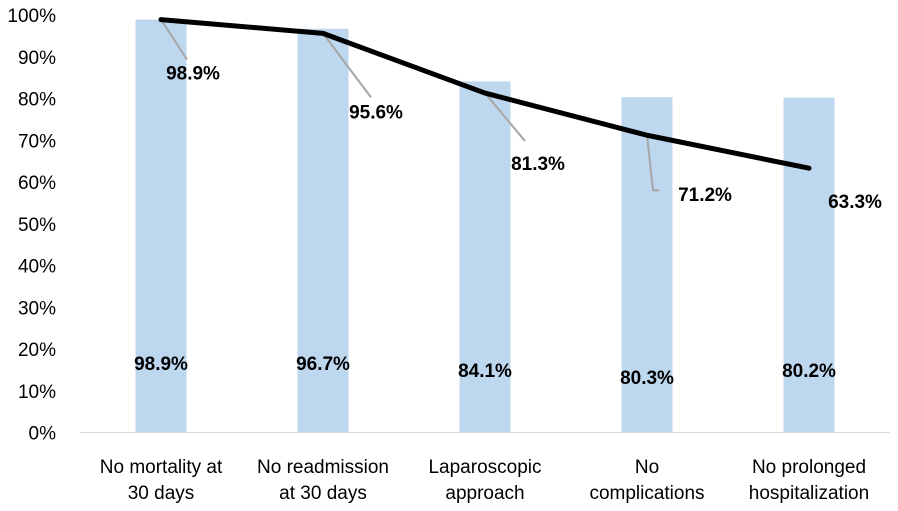 Image resolution: width=898 pixels, height=511 pixels. I want to click on x-category-label: No, so click(647, 467).